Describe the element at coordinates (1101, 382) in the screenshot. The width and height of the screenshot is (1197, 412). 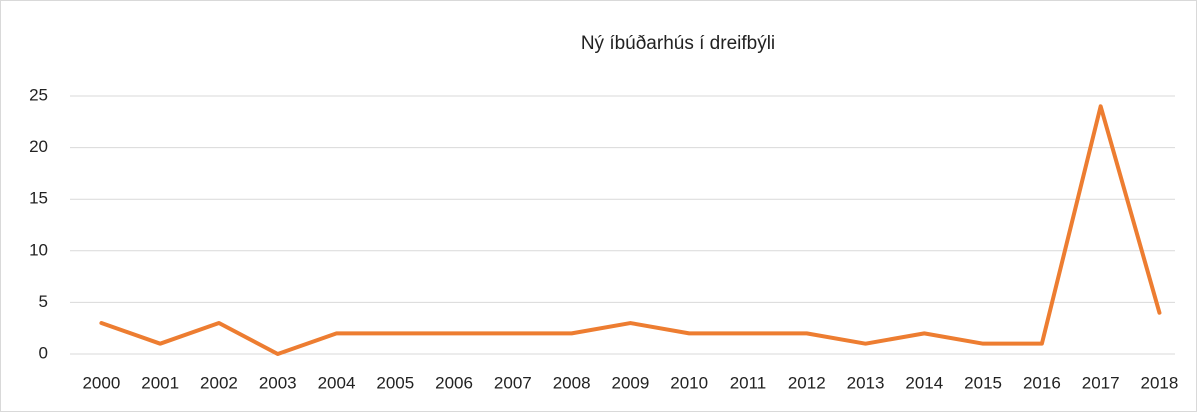
I see `x-tick-label: 2017` at that location.